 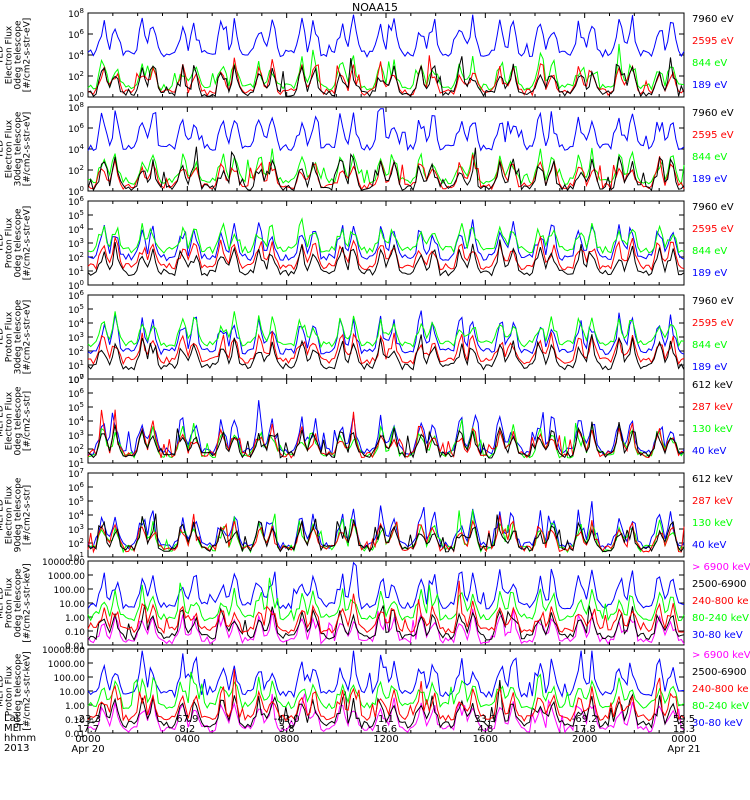 I want to click on x-tick-label-date: Apr 21, so click(x=683, y=749).